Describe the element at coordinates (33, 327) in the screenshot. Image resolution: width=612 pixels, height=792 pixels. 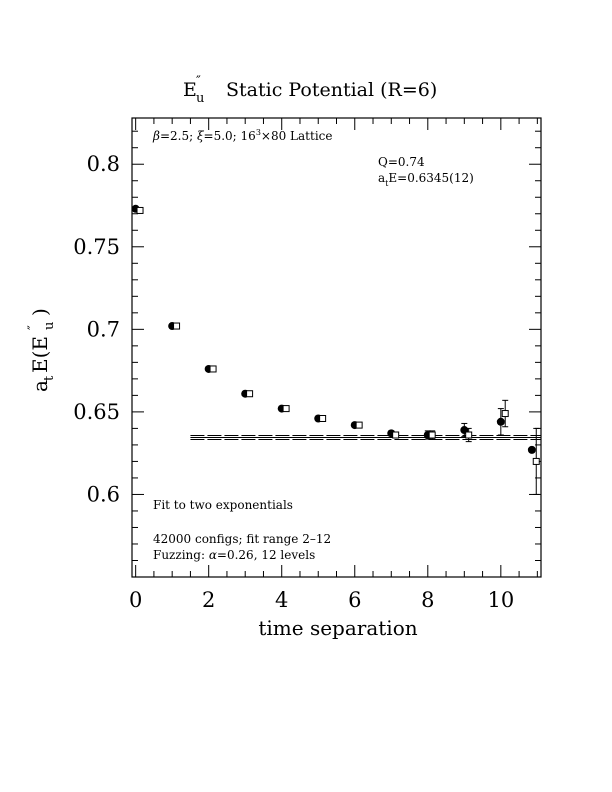
I see `ylabel-sup: ″` at that location.